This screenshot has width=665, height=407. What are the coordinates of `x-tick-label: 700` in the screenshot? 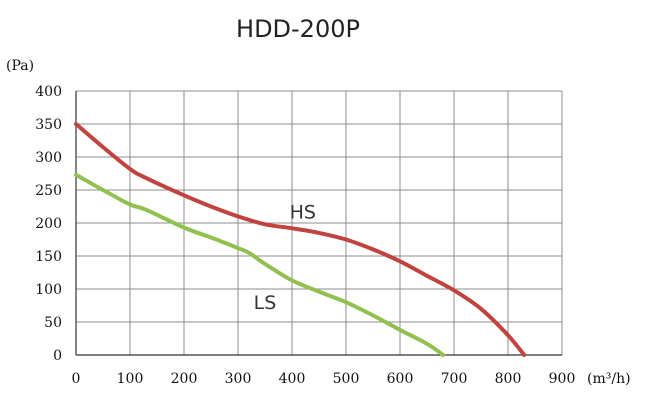 It's located at (454, 379).